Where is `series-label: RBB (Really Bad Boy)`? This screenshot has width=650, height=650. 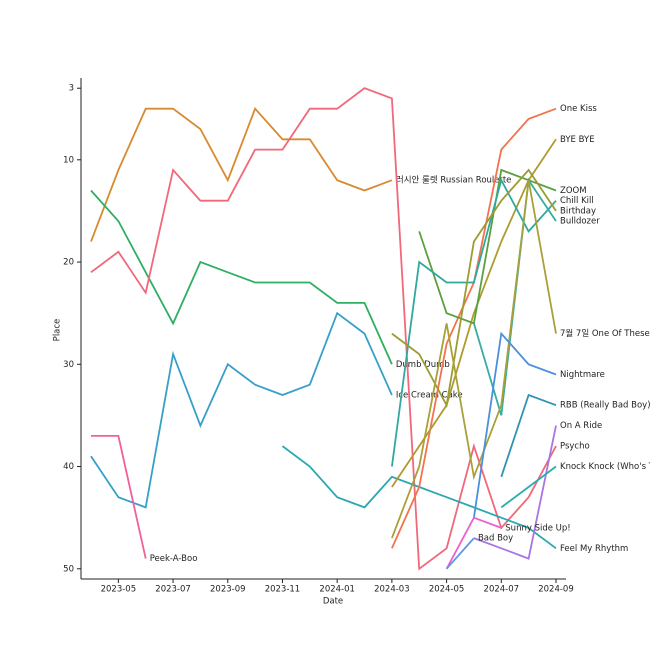
series-label: RBB (Really Bad Boy) is located at coordinates (605, 406).